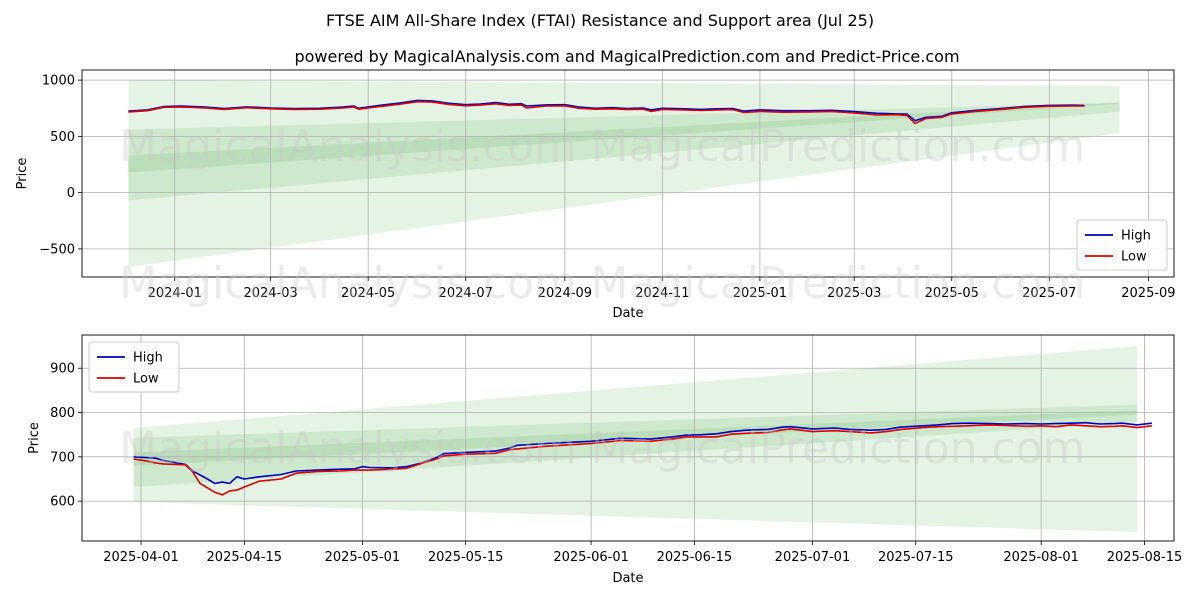  I want to click on top-x-axis-label: Date, so click(627, 313).